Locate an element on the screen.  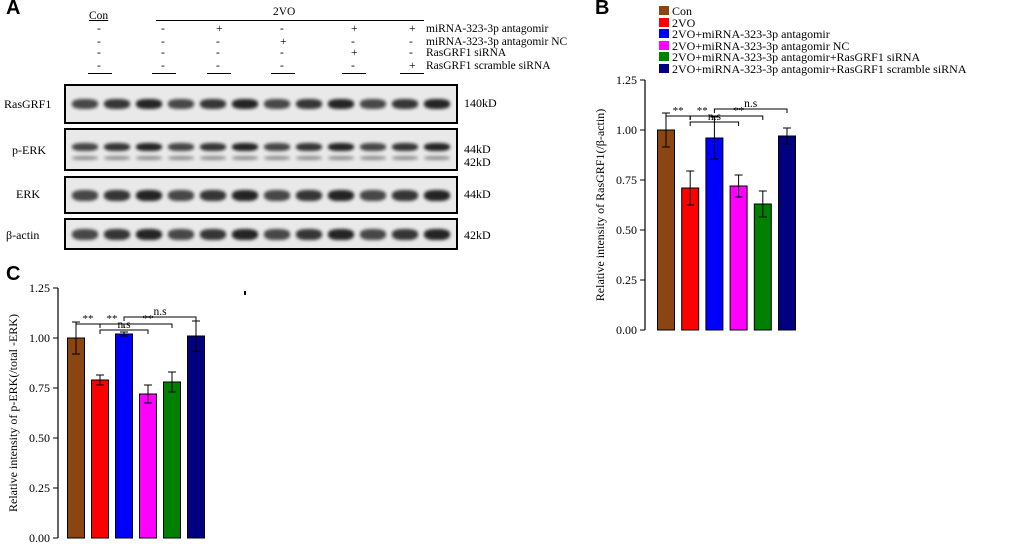
row-label-erk: ERK is located at coordinates (28, 194).